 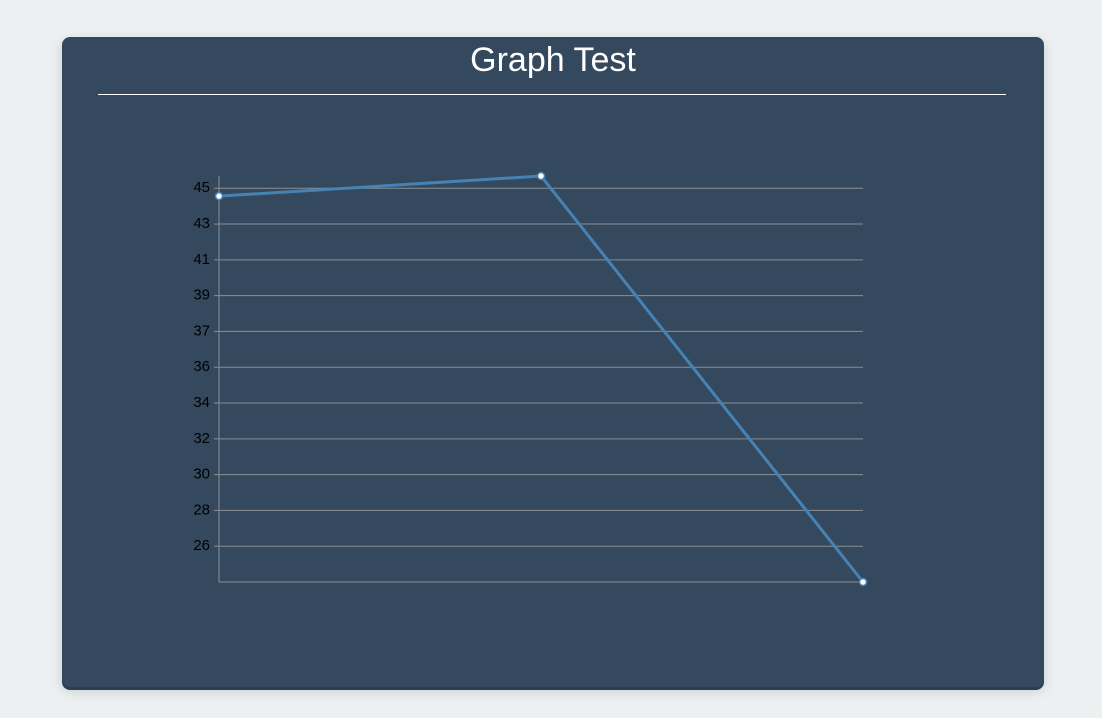 What do you see at coordinates (201, 259) in the screenshot?
I see `y-tick-label: 41` at bounding box center [201, 259].